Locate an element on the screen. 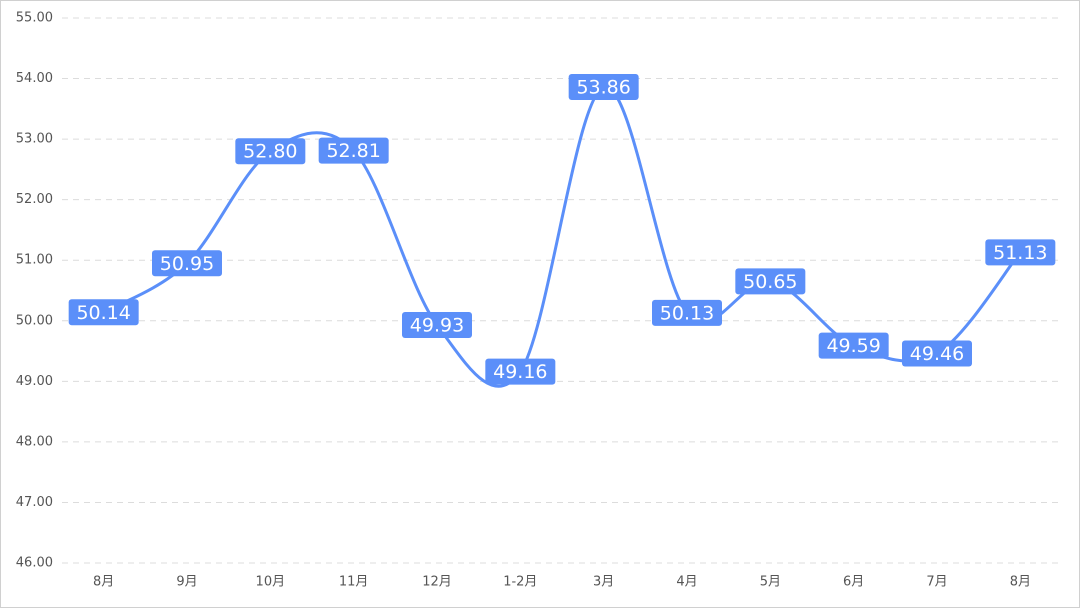 The image size is (1080, 608). data-label: 50.14 is located at coordinates (103, 312).